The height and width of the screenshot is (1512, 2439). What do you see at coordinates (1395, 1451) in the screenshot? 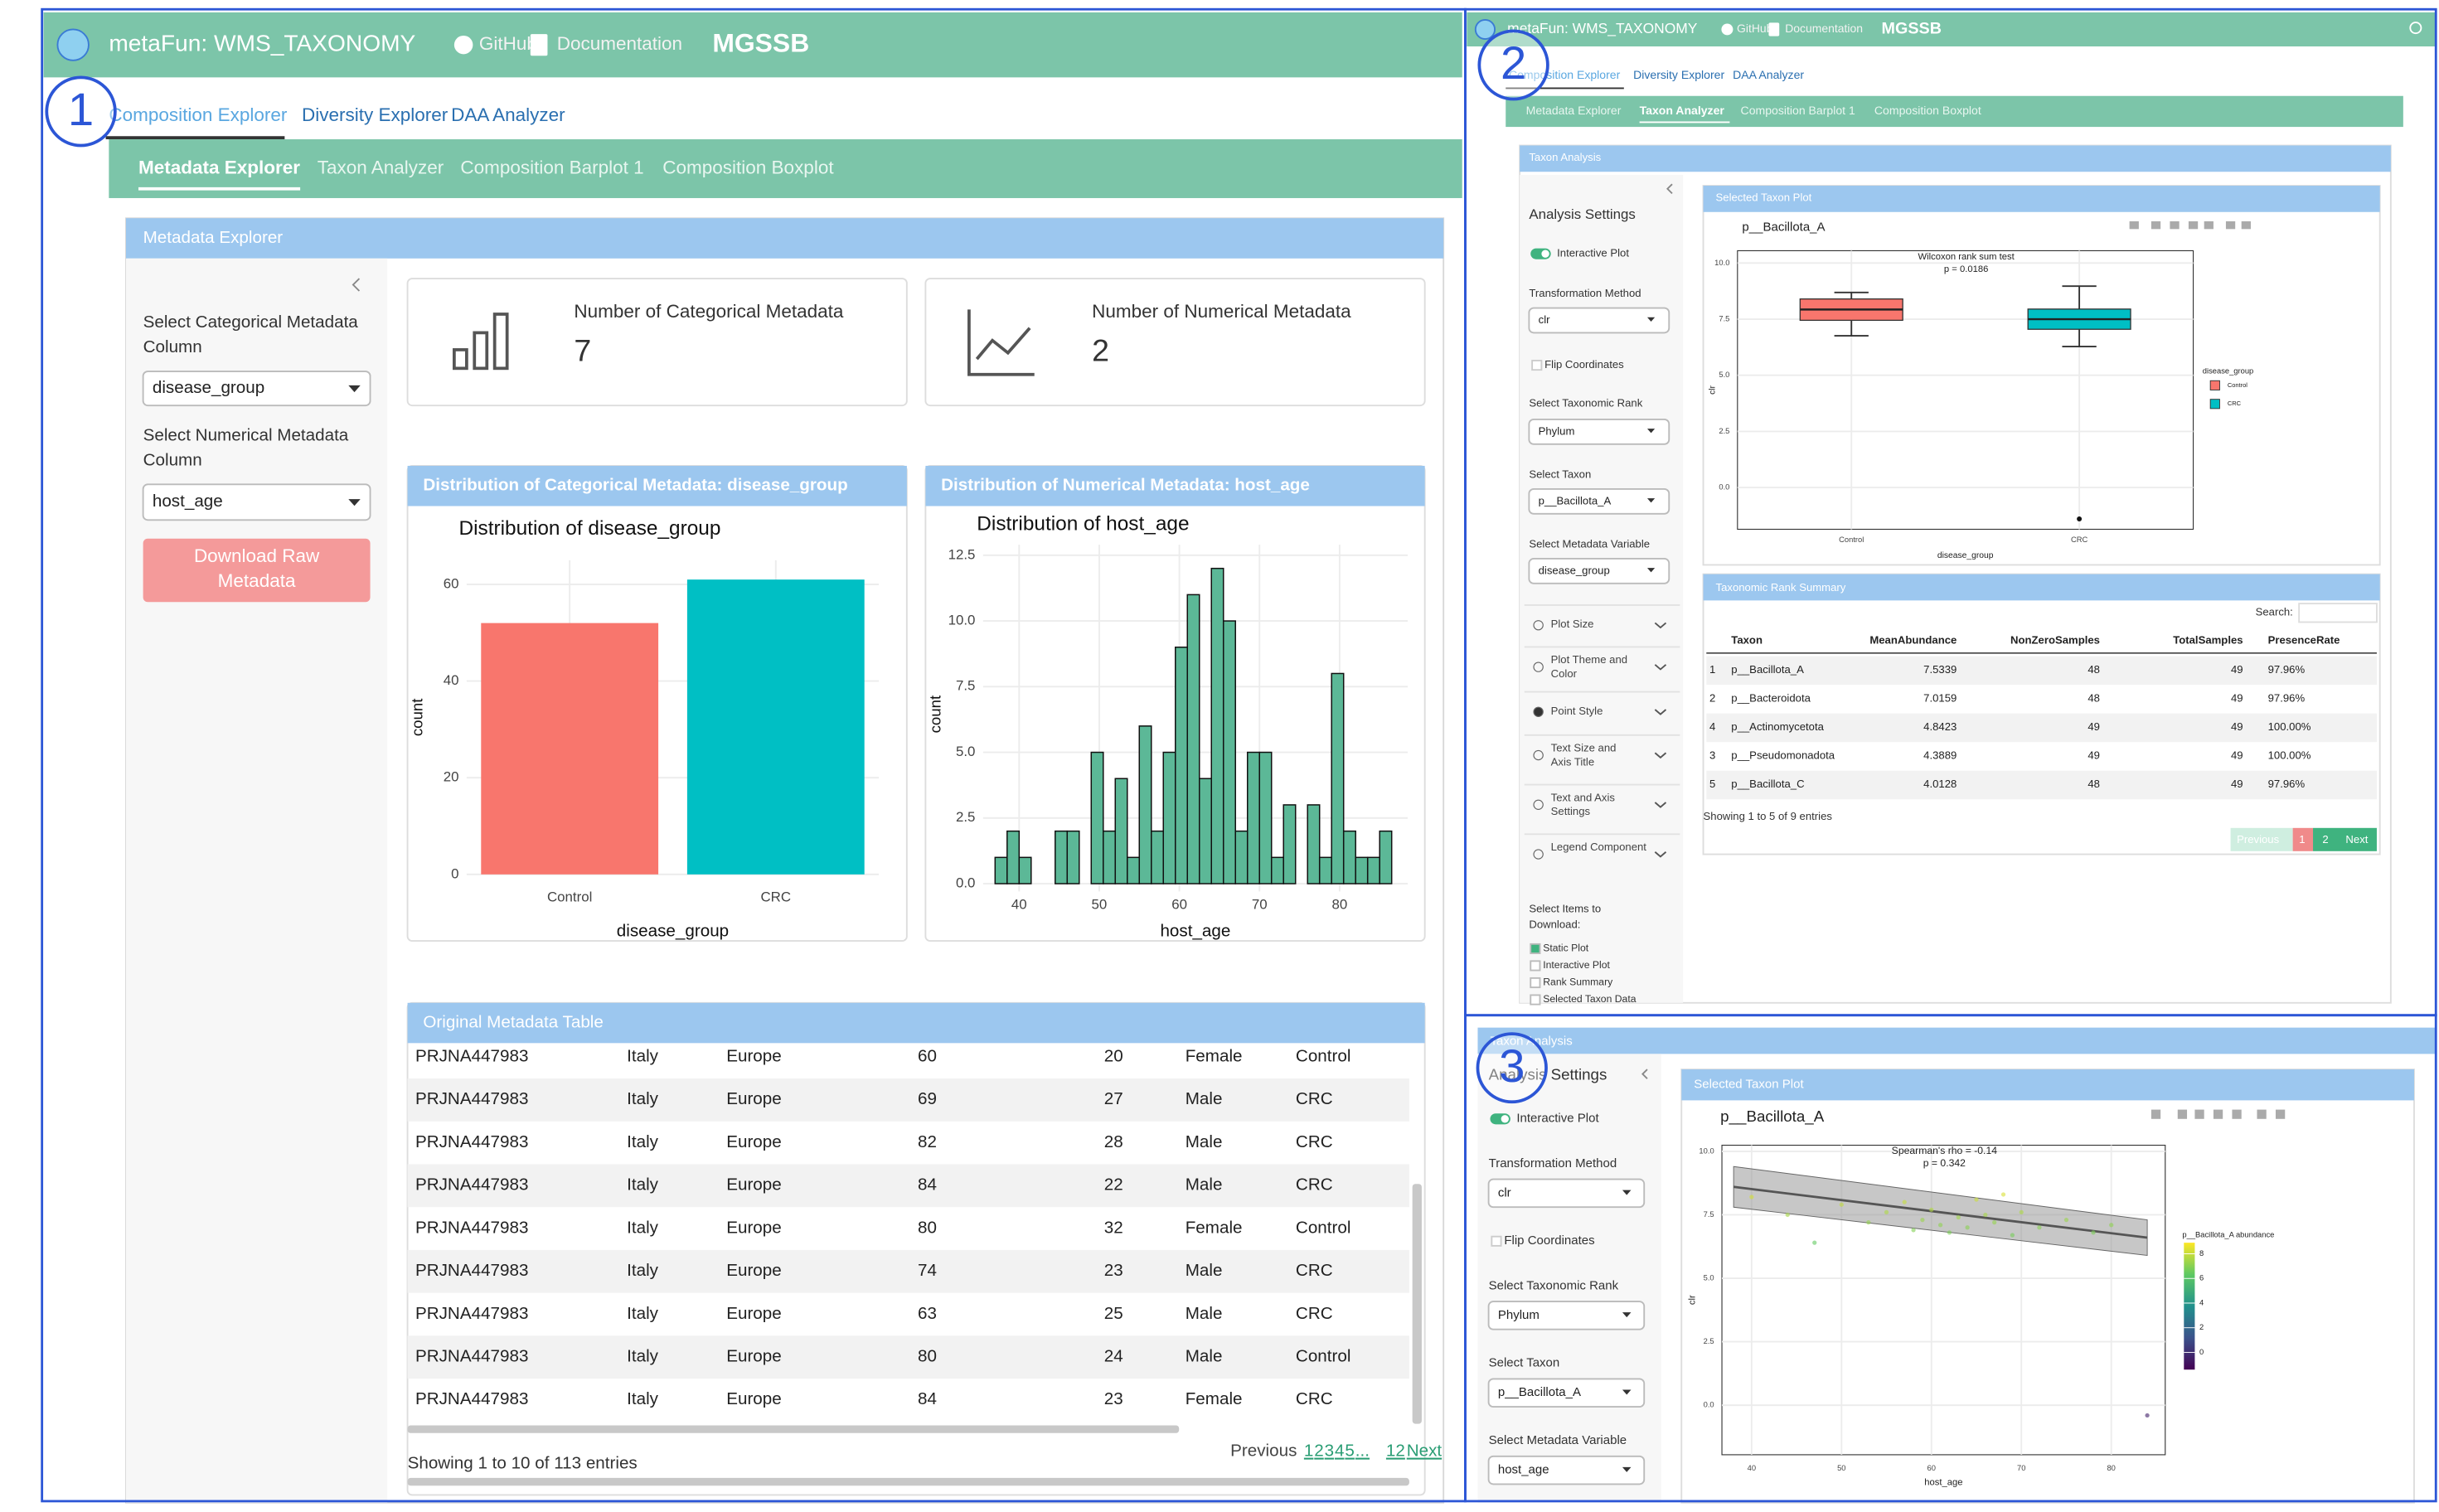
I see `pagination-page: 12` at bounding box center [1395, 1451].